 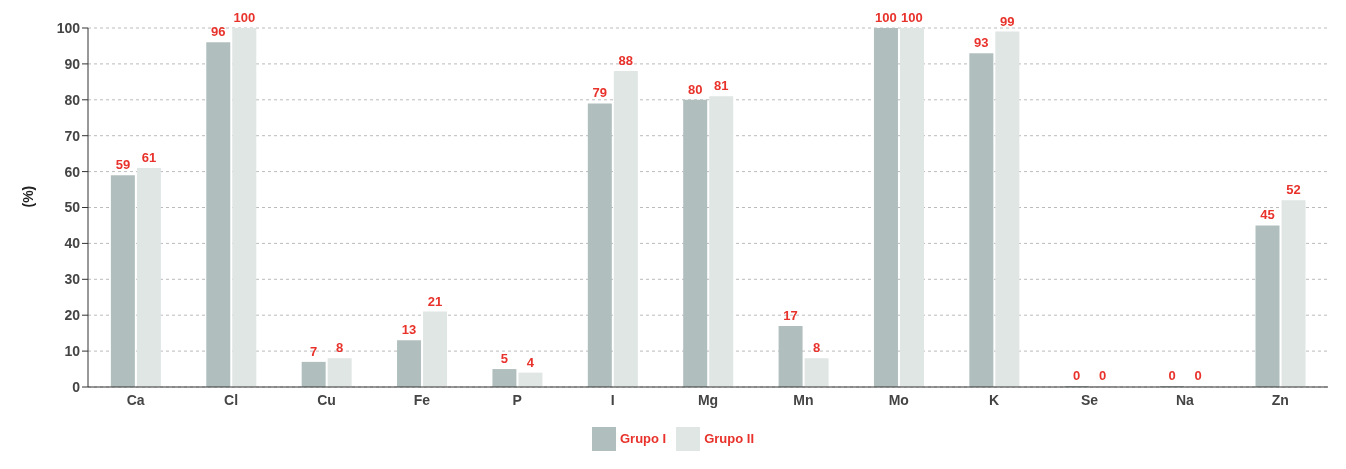 What do you see at coordinates (612, 399) in the screenshot?
I see `x-tick-label: I` at bounding box center [612, 399].